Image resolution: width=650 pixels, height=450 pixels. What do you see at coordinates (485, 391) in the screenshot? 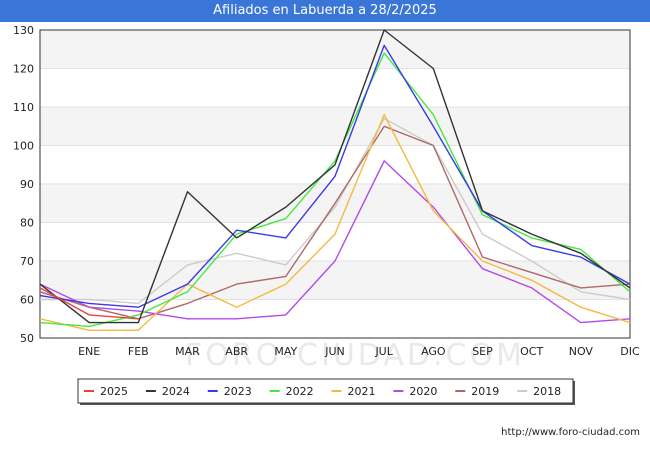
I see `legend-label-2019: 2019` at bounding box center [485, 391].